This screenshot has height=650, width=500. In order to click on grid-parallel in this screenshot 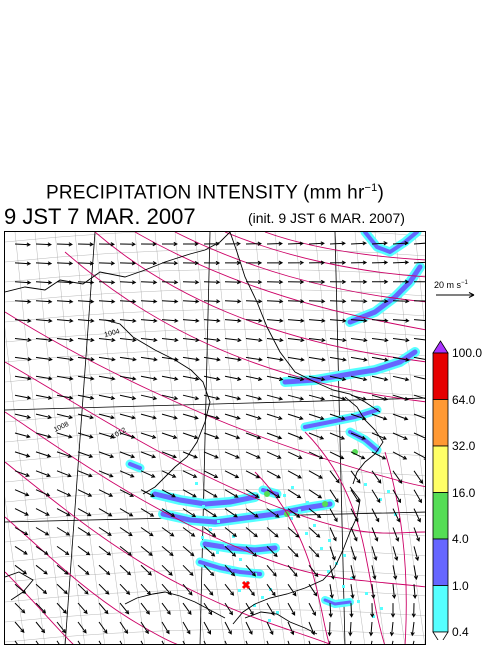, I will do `click(215, 296)`.